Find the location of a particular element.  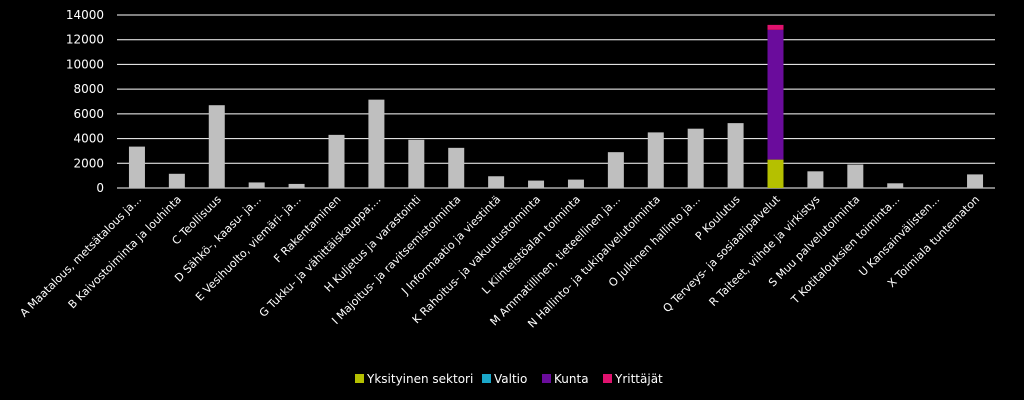

x-tick-label: F Rakentaminen is located at coordinates (307, 229).